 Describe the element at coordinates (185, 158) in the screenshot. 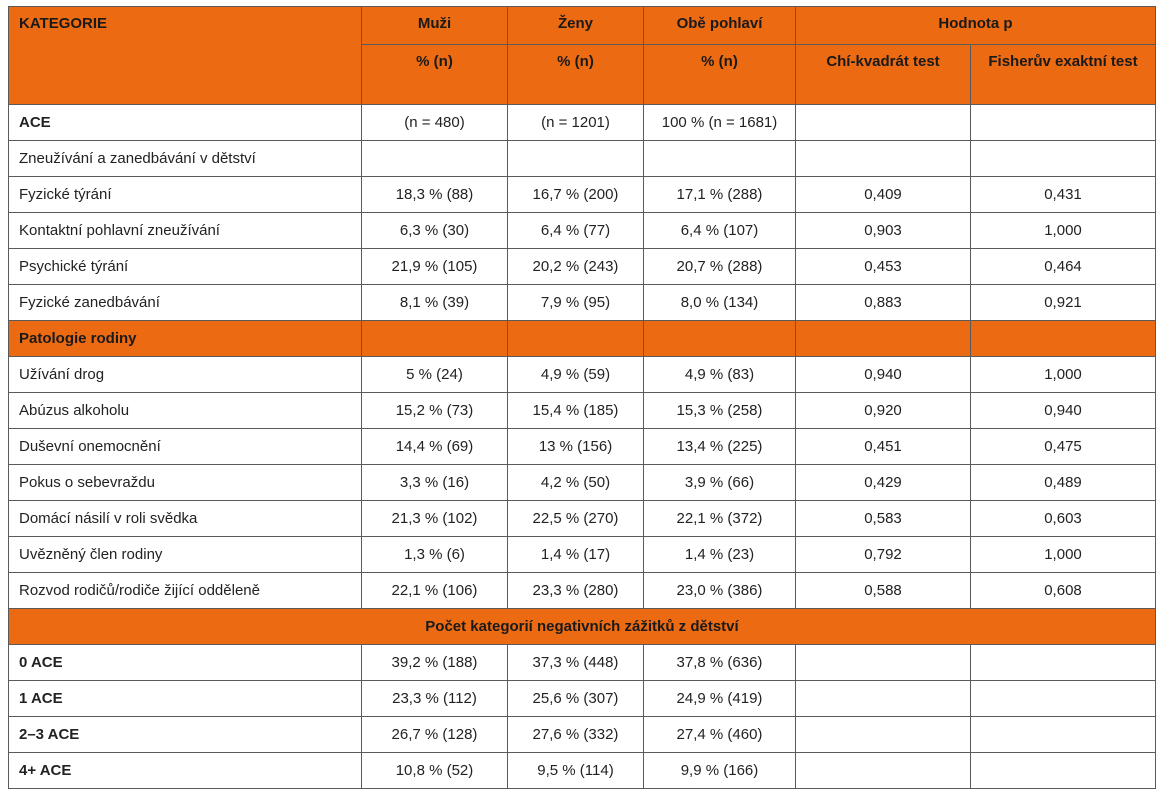

I see `row-label: Zneužívání a zanedbávání v dětství` at that location.